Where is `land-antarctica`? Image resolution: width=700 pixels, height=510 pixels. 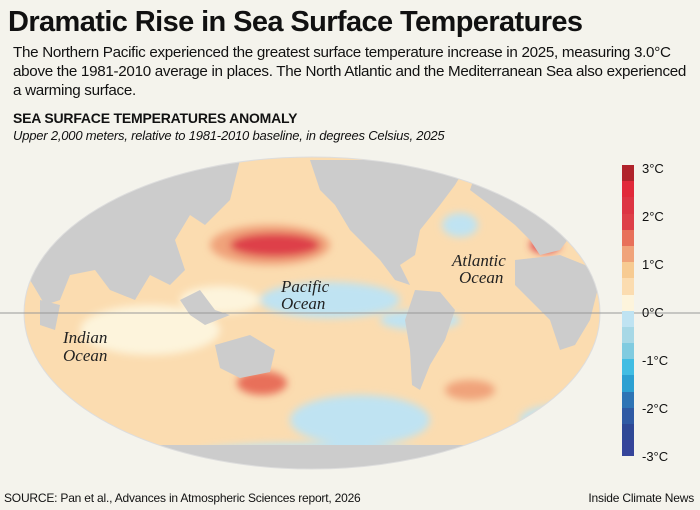 land-antarctica is located at coordinates (312, 457).